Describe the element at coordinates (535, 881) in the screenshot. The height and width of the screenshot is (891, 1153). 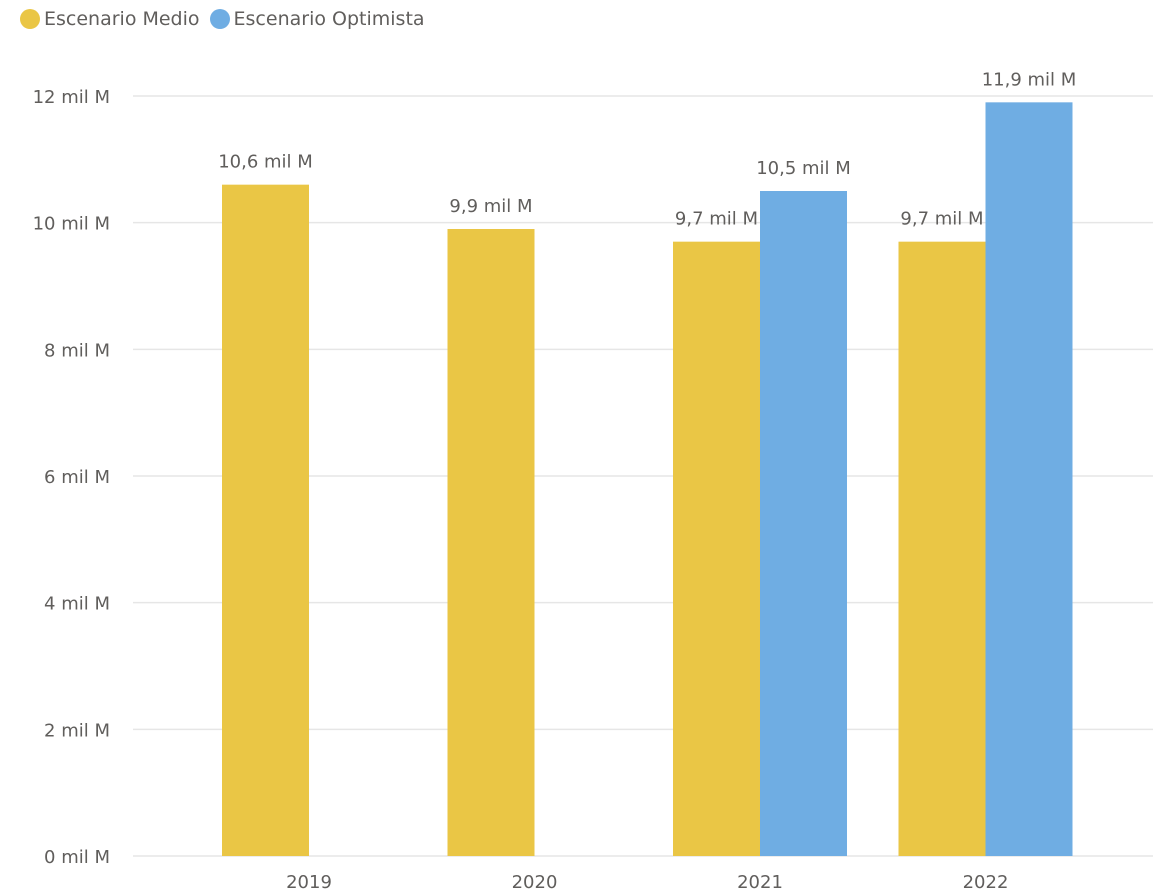
I see `x-tick-label: 2020` at that location.